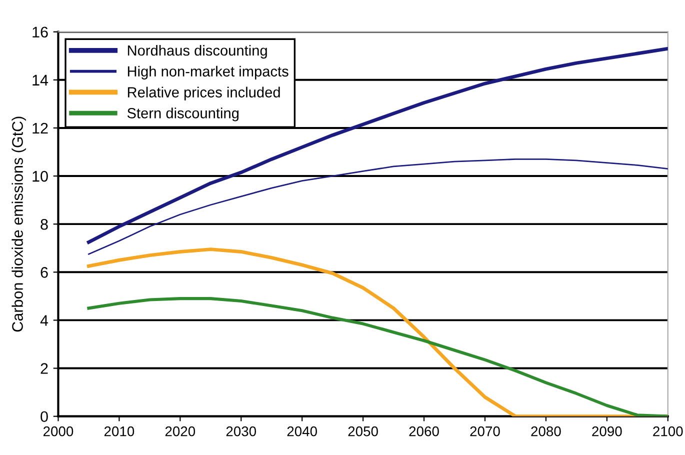 Image resolution: width=685 pixels, height=455 pixels. Describe the element at coordinates (485, 431) in the screenshot. I see `x-tick-label: 2070` at that location.